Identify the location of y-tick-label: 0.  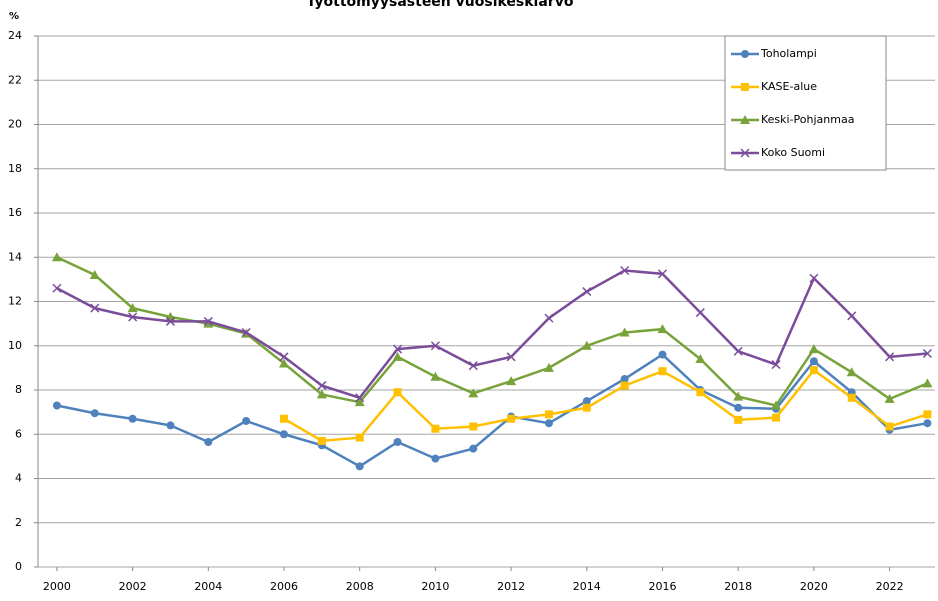
(18, 566).